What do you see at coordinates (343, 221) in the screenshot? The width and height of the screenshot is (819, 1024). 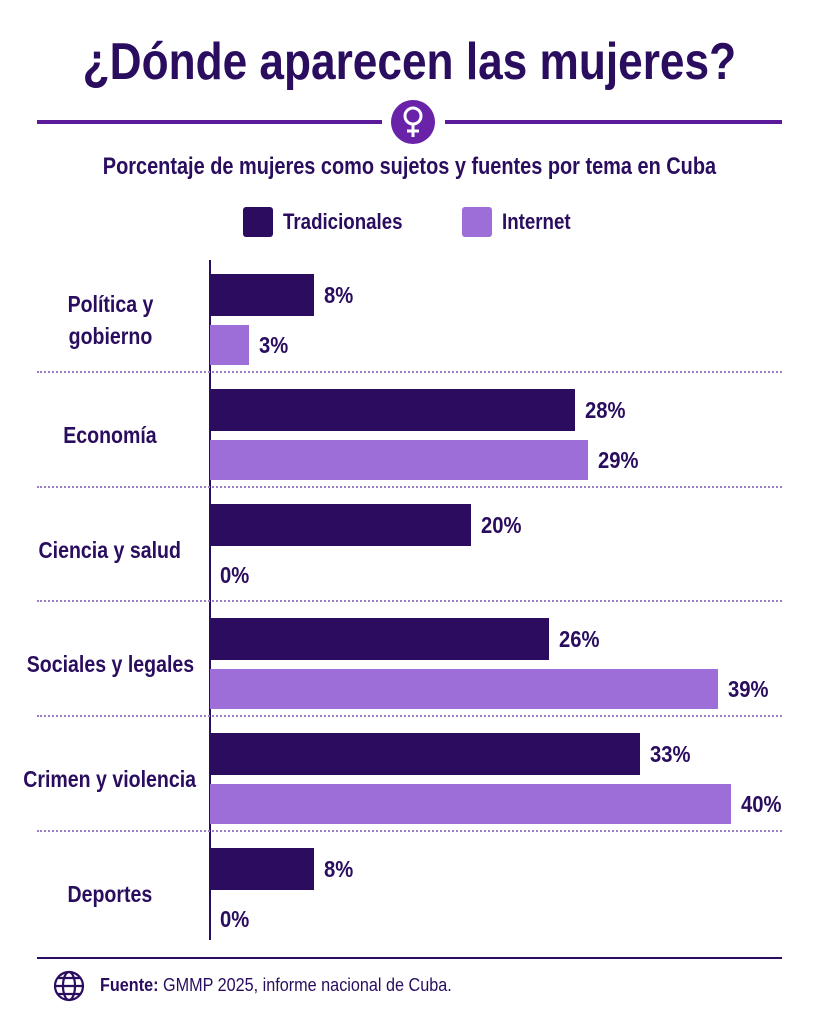 I see `legend-label: Tradicionales` at bounding box center [343, 221].